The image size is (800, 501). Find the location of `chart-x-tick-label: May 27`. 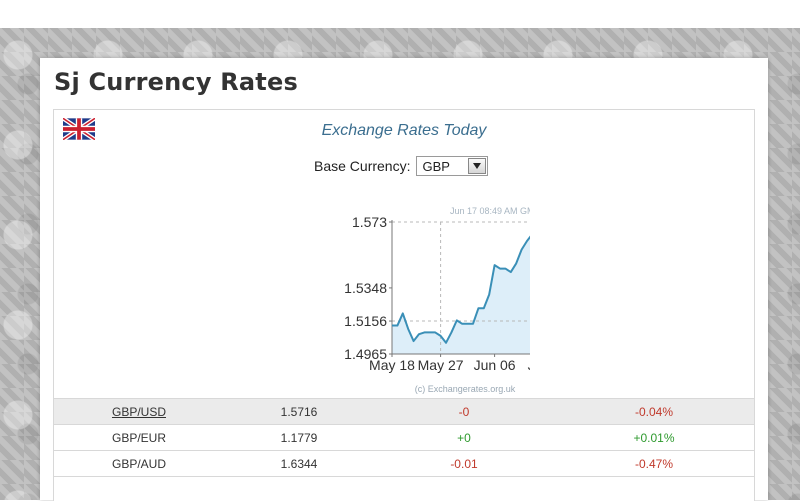

chart-x-tick-label: May 27 is located at coordinates (441, 365).